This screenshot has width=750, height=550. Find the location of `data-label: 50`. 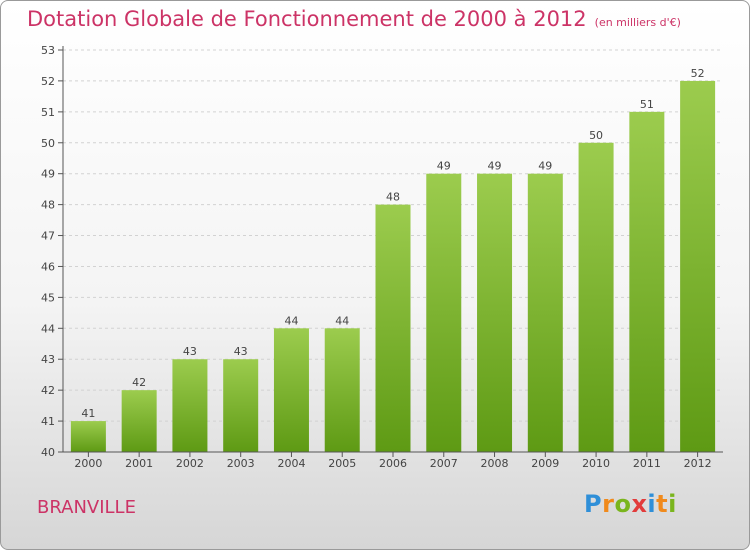

data-label: 50 is located at coordinates (596, 135).